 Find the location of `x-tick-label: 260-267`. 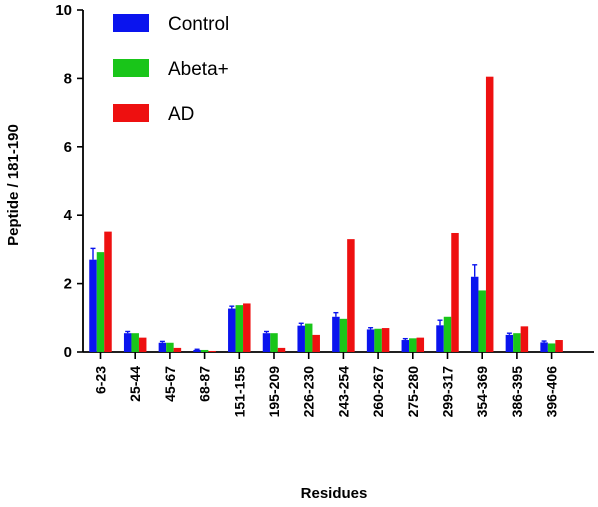

x-tick-label: 260-267 is located at coordinates (378, 392).